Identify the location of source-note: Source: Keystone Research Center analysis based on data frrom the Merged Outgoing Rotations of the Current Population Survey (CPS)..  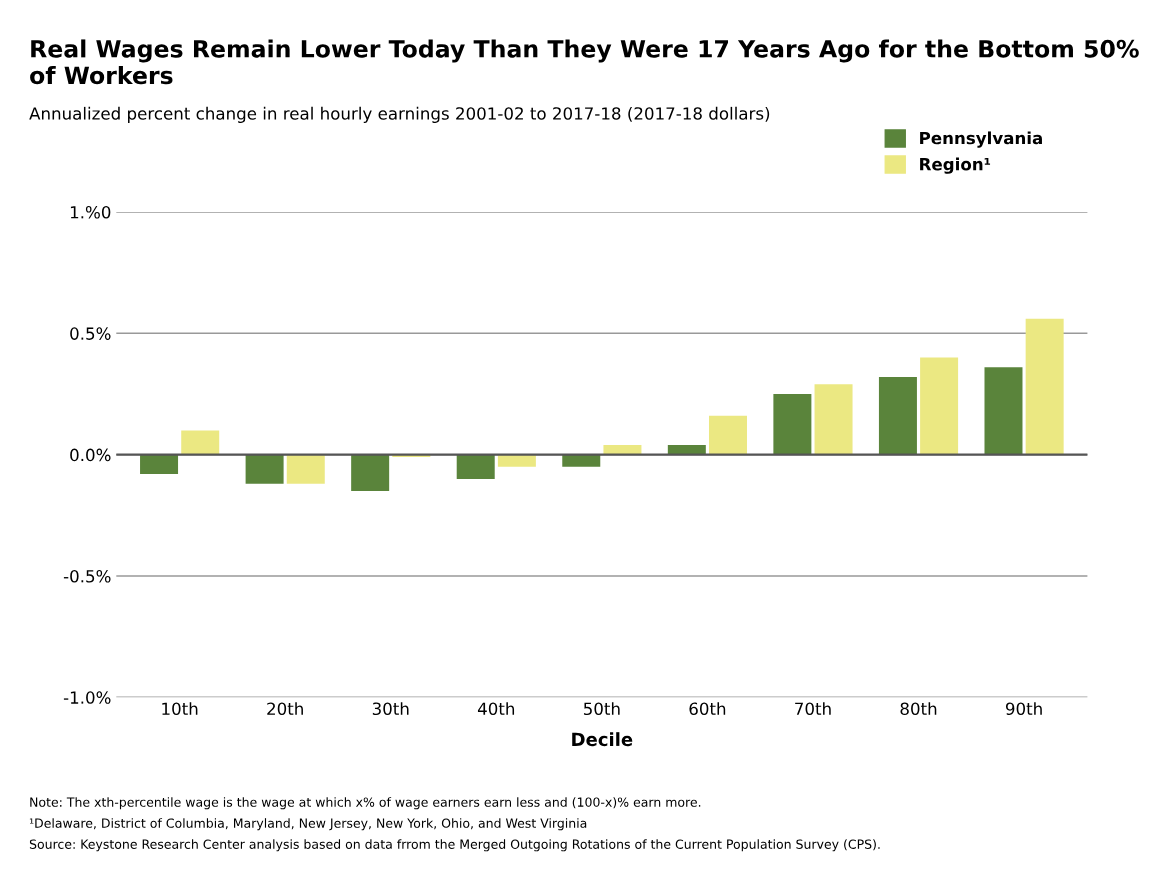
(454, 845).